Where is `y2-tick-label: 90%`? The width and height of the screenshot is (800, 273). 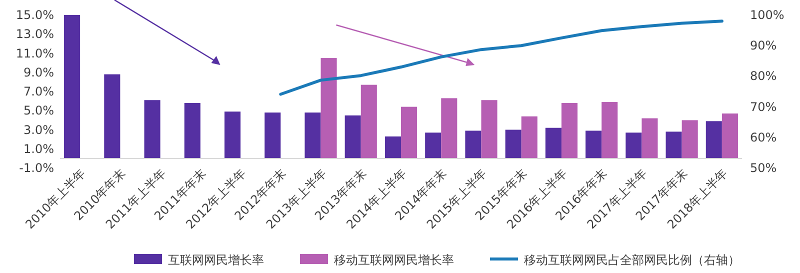 y2-tick-label: 90% is located at coordinates (763, 45).